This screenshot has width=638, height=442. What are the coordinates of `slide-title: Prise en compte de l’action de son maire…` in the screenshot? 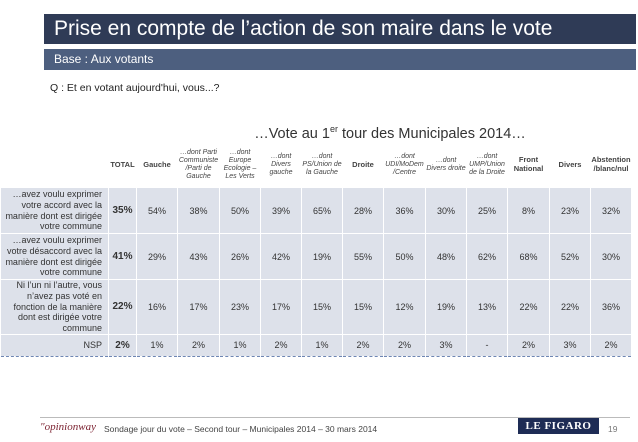 It's located at (340, 29).